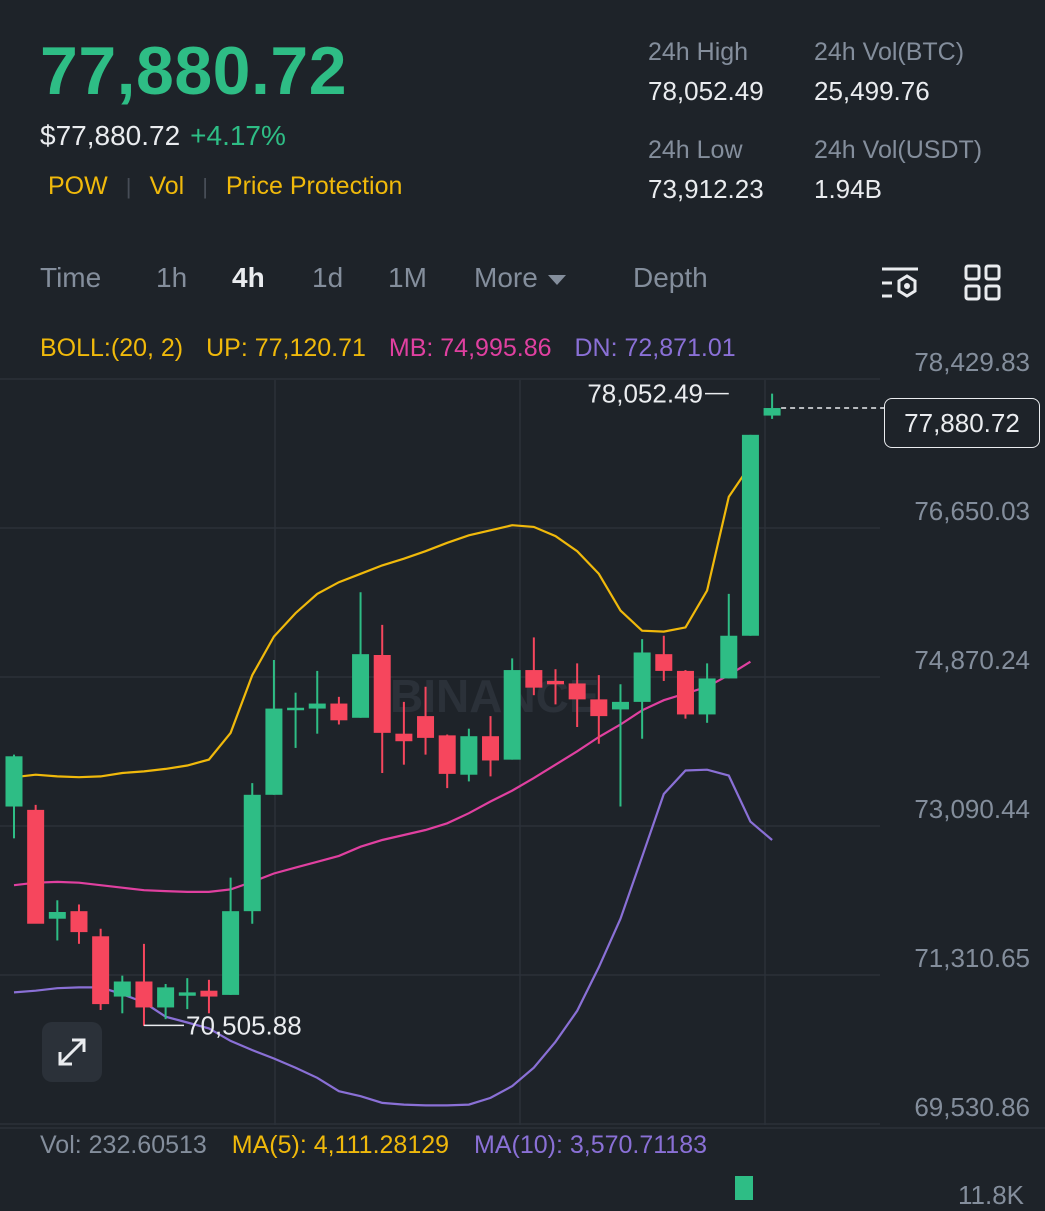 This screenshot has width=1045, height=1211. What do you see at coordinates (238, 135) in the screenshot?
I see `change-percent: +4.17%` at bounding box center [238, 135].